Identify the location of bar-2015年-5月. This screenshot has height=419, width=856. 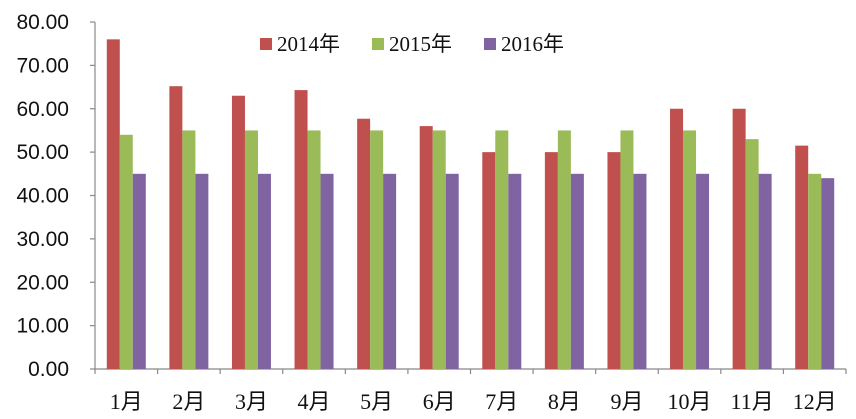
(377, 249).